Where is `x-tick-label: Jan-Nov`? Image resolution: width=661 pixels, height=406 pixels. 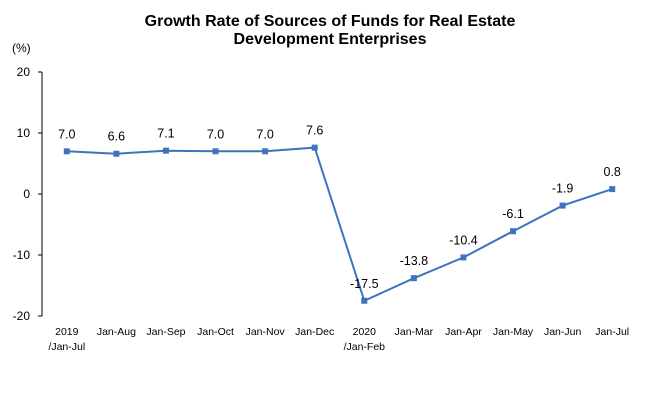 x-tick-label: Jan-Nov is located at coordinates (266, 332).